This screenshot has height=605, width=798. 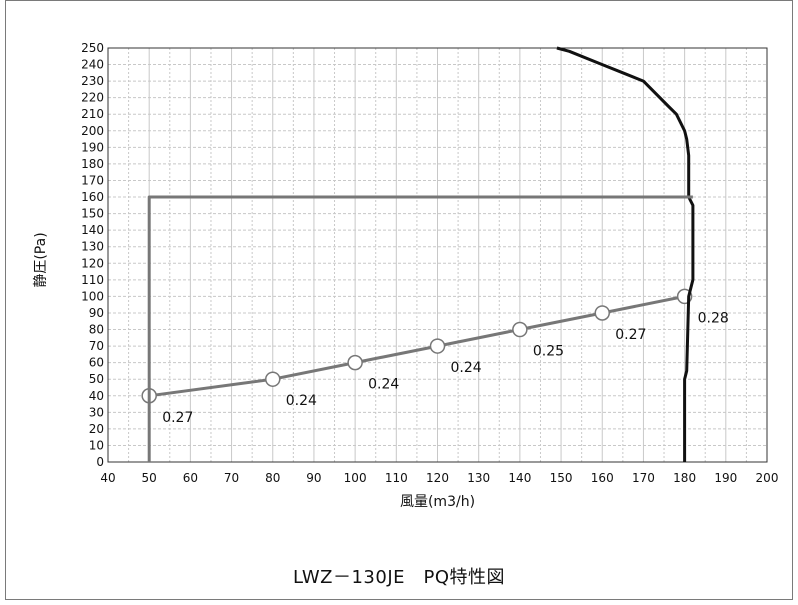 What do you see at coordinates (92, 180) in the screenshot?
I see `y-tick-label: 170` at bounding box center [92, 180].